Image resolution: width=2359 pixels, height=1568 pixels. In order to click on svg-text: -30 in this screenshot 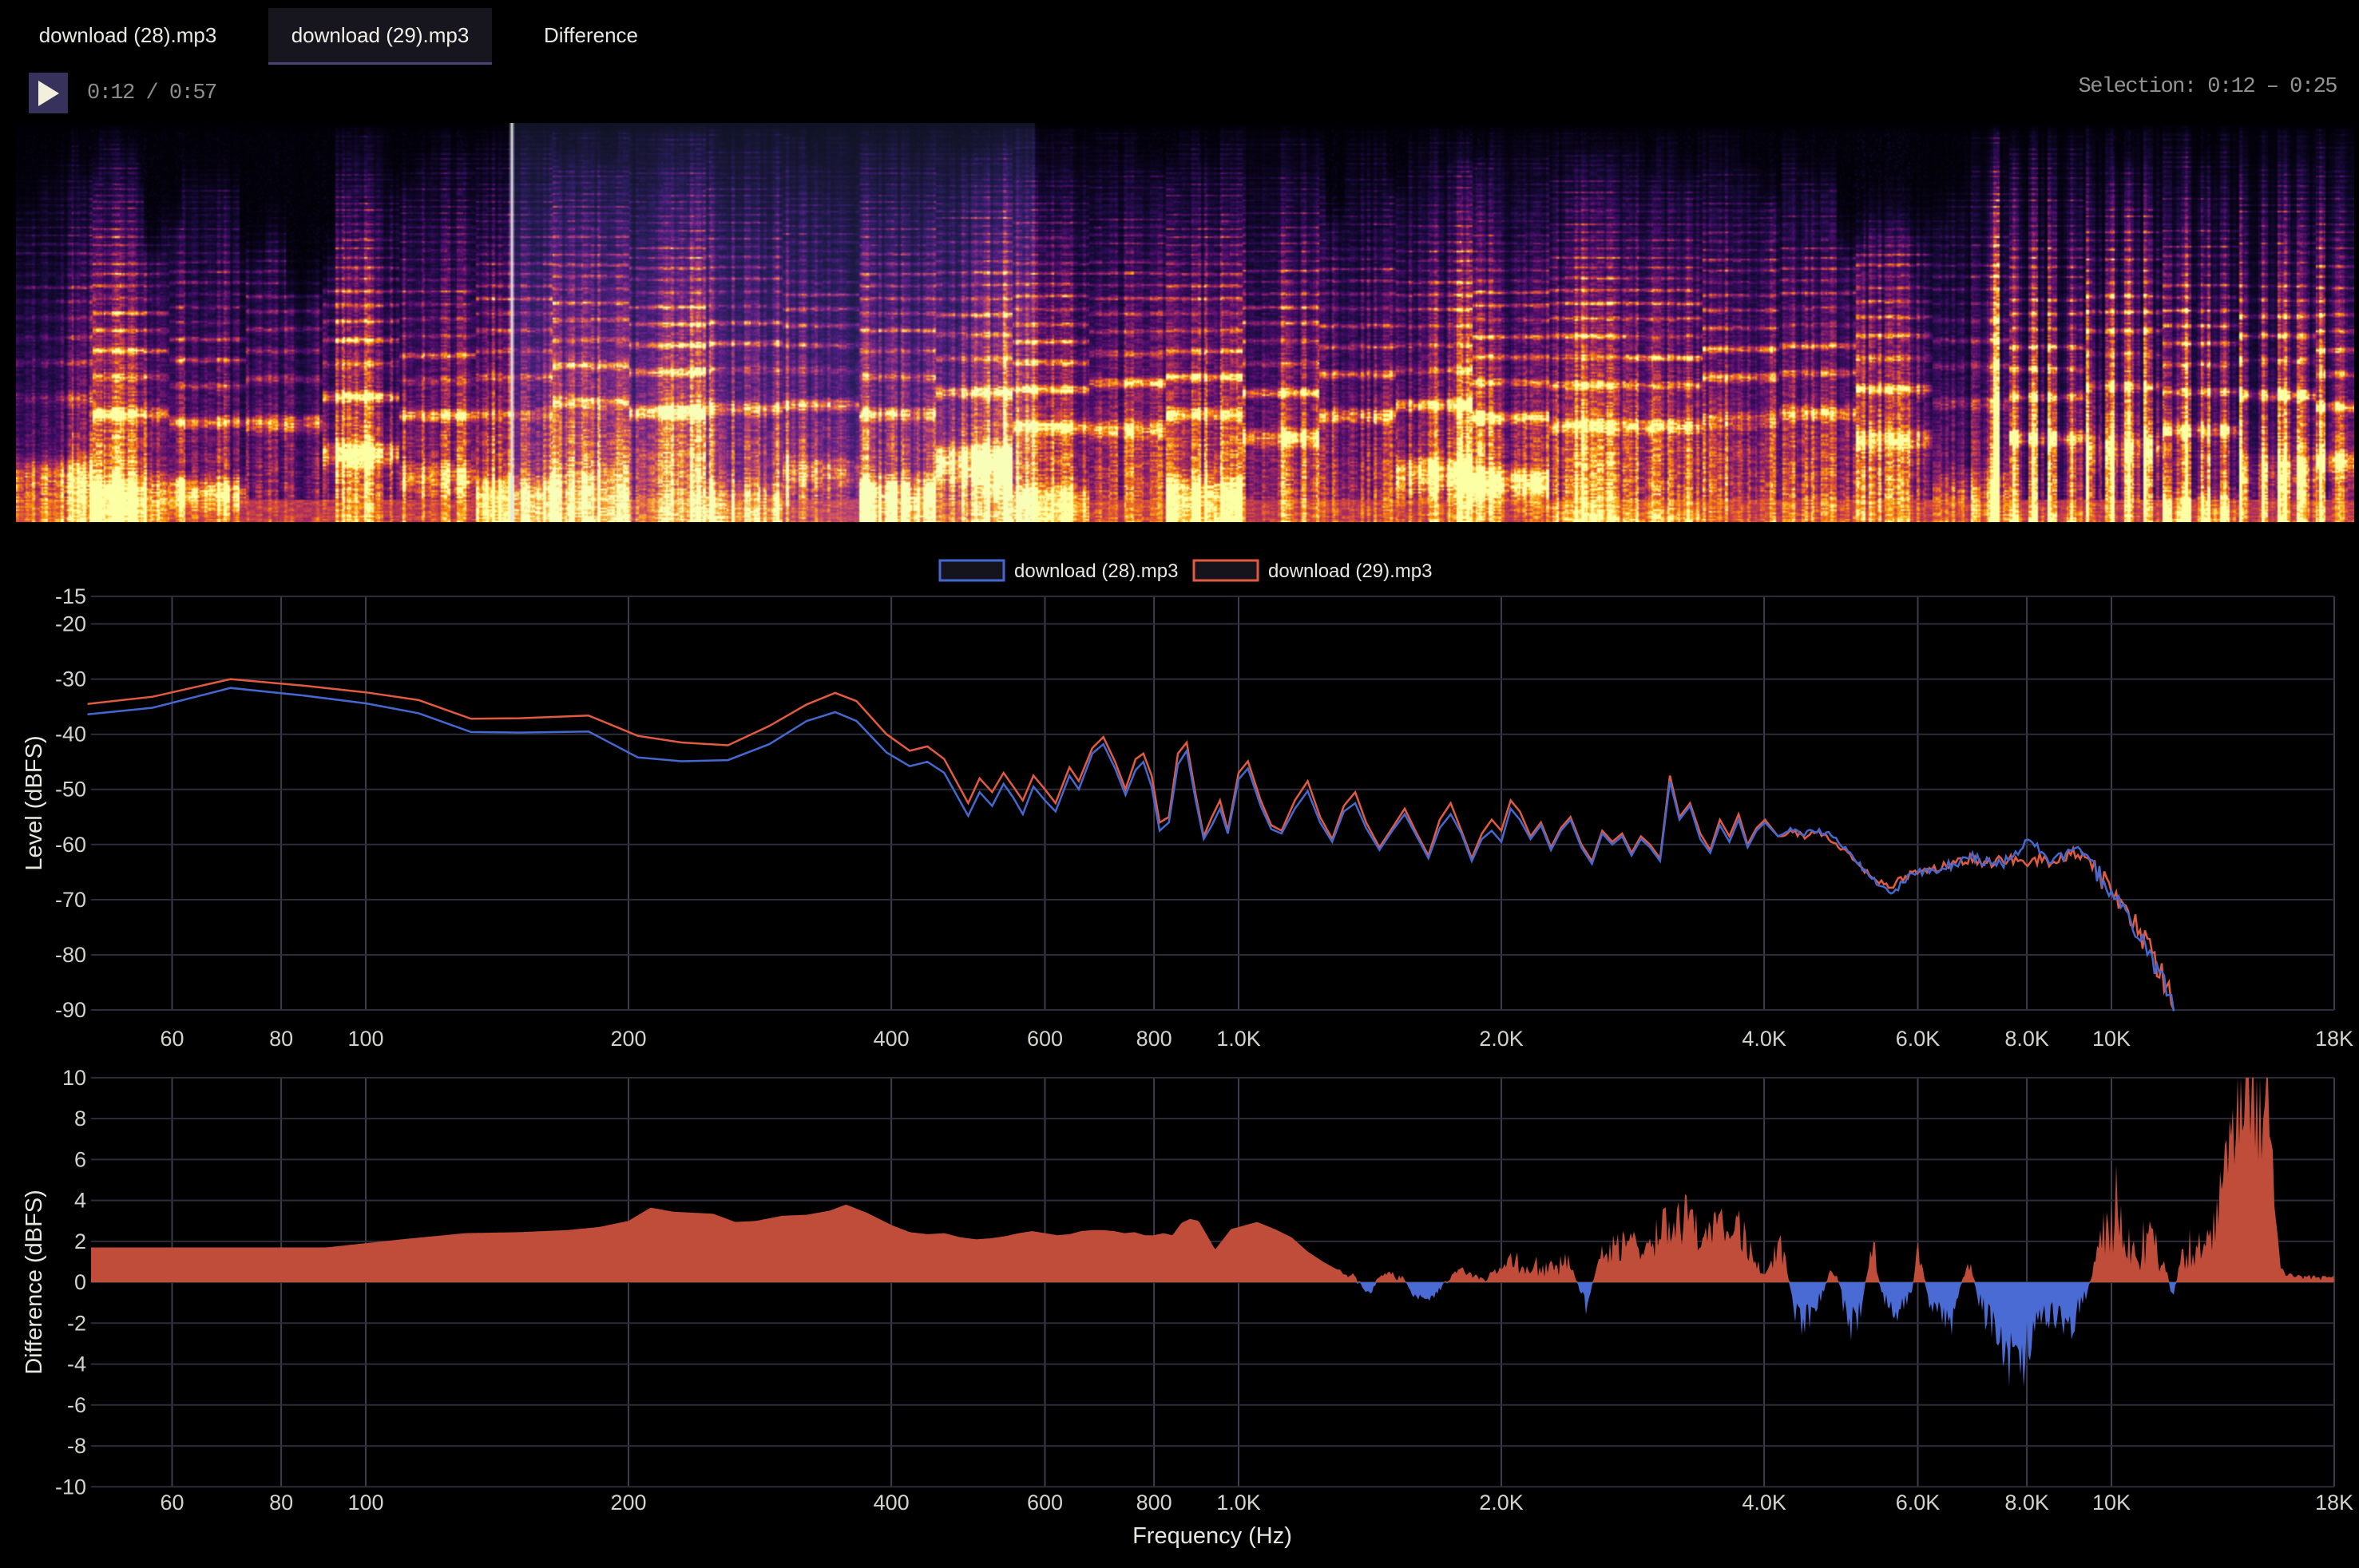, I will do `click(70, 679)`.